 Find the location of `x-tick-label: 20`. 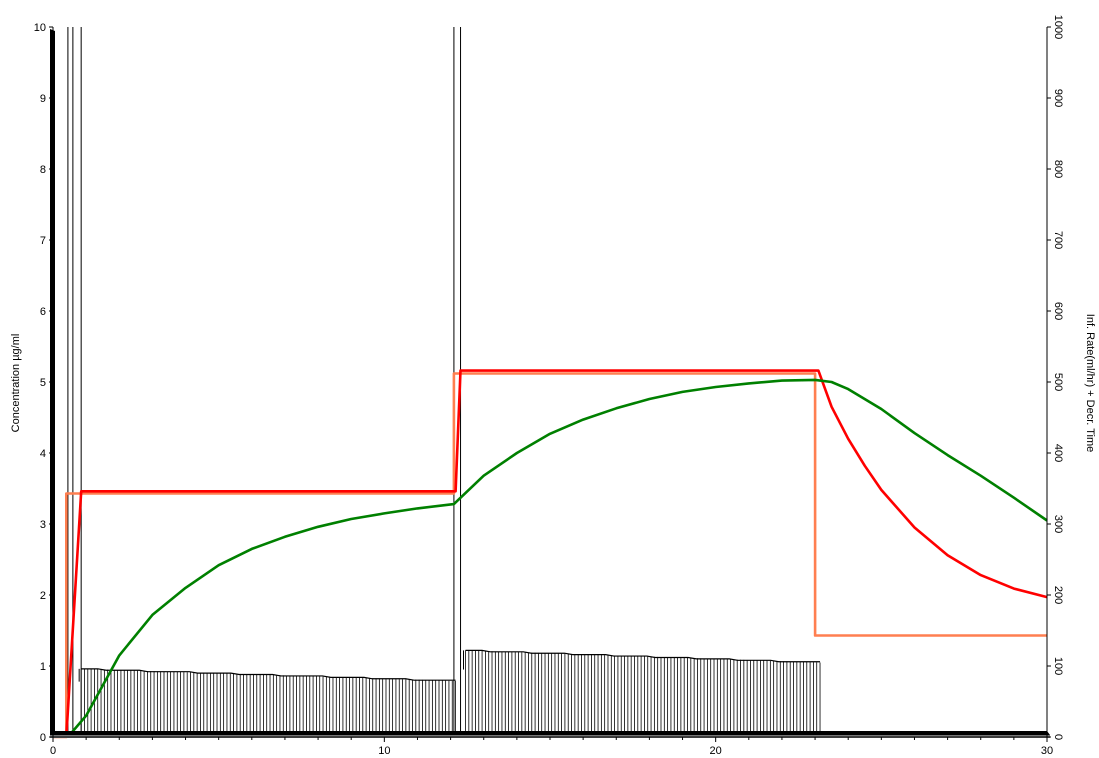

x-tick-label: 20 is located at coordinates (716, 751).